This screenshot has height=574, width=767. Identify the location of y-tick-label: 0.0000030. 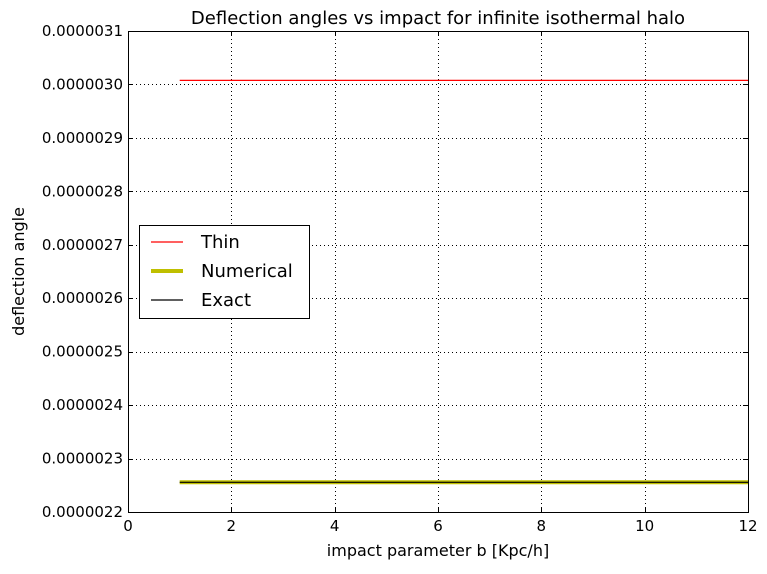
(82, 84).